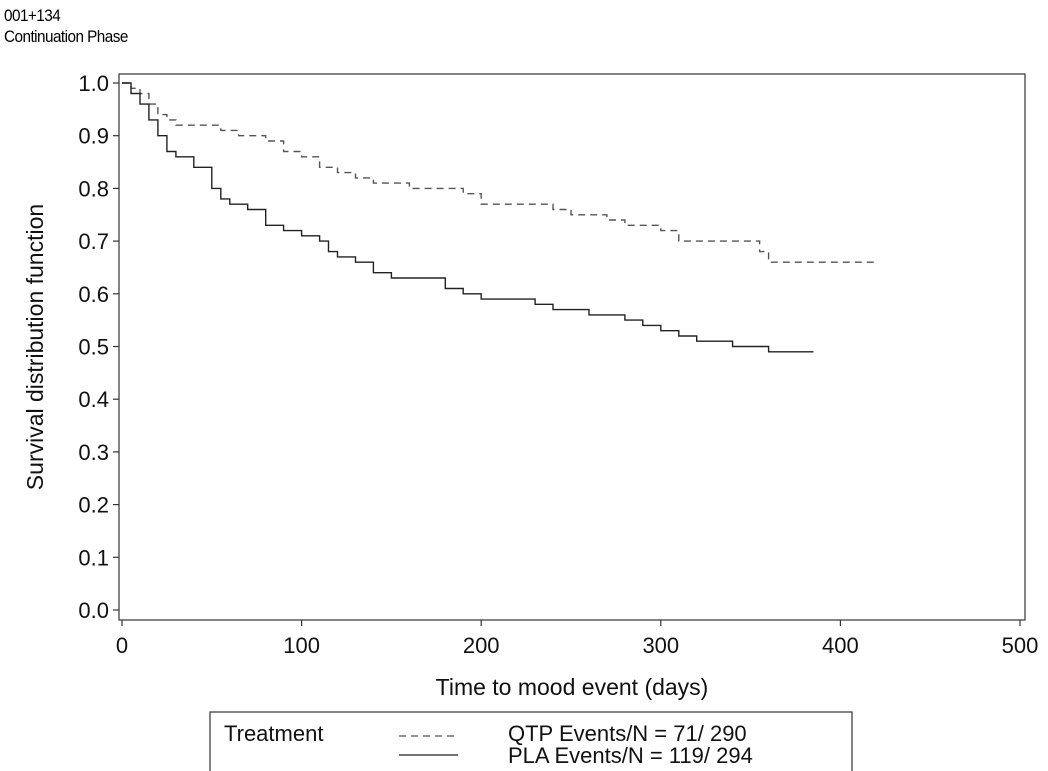 This screenshot has width=1048, height=771. Describe the element at coordinates (93, 399) in the screenshot. I see `y-tick-label: 0.4` at that location.